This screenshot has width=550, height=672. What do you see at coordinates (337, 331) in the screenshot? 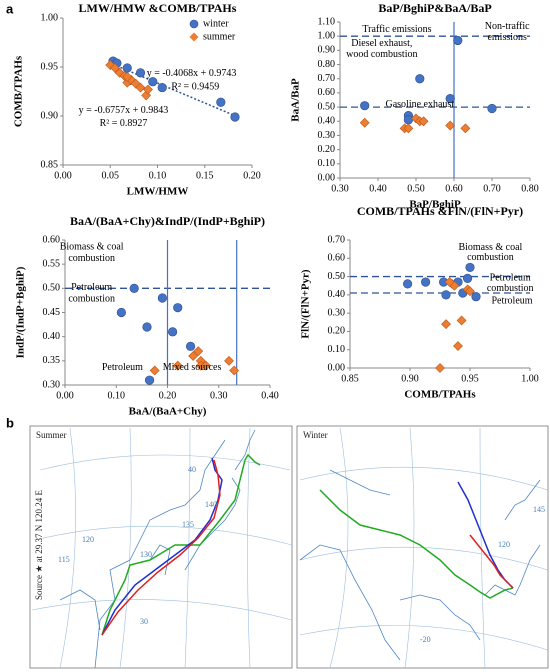
I see `y-tick-label: 0.20` at bounding box center [337, 331].